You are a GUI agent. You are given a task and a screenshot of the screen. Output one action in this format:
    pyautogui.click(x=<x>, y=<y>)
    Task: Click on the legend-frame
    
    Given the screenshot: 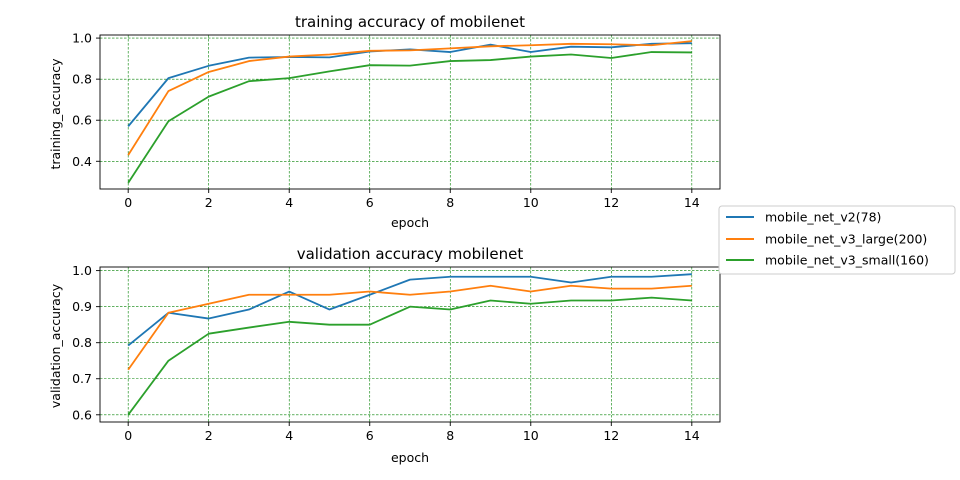 What is the action you would take?
    pyautogui.click(x=837, y=240)
    